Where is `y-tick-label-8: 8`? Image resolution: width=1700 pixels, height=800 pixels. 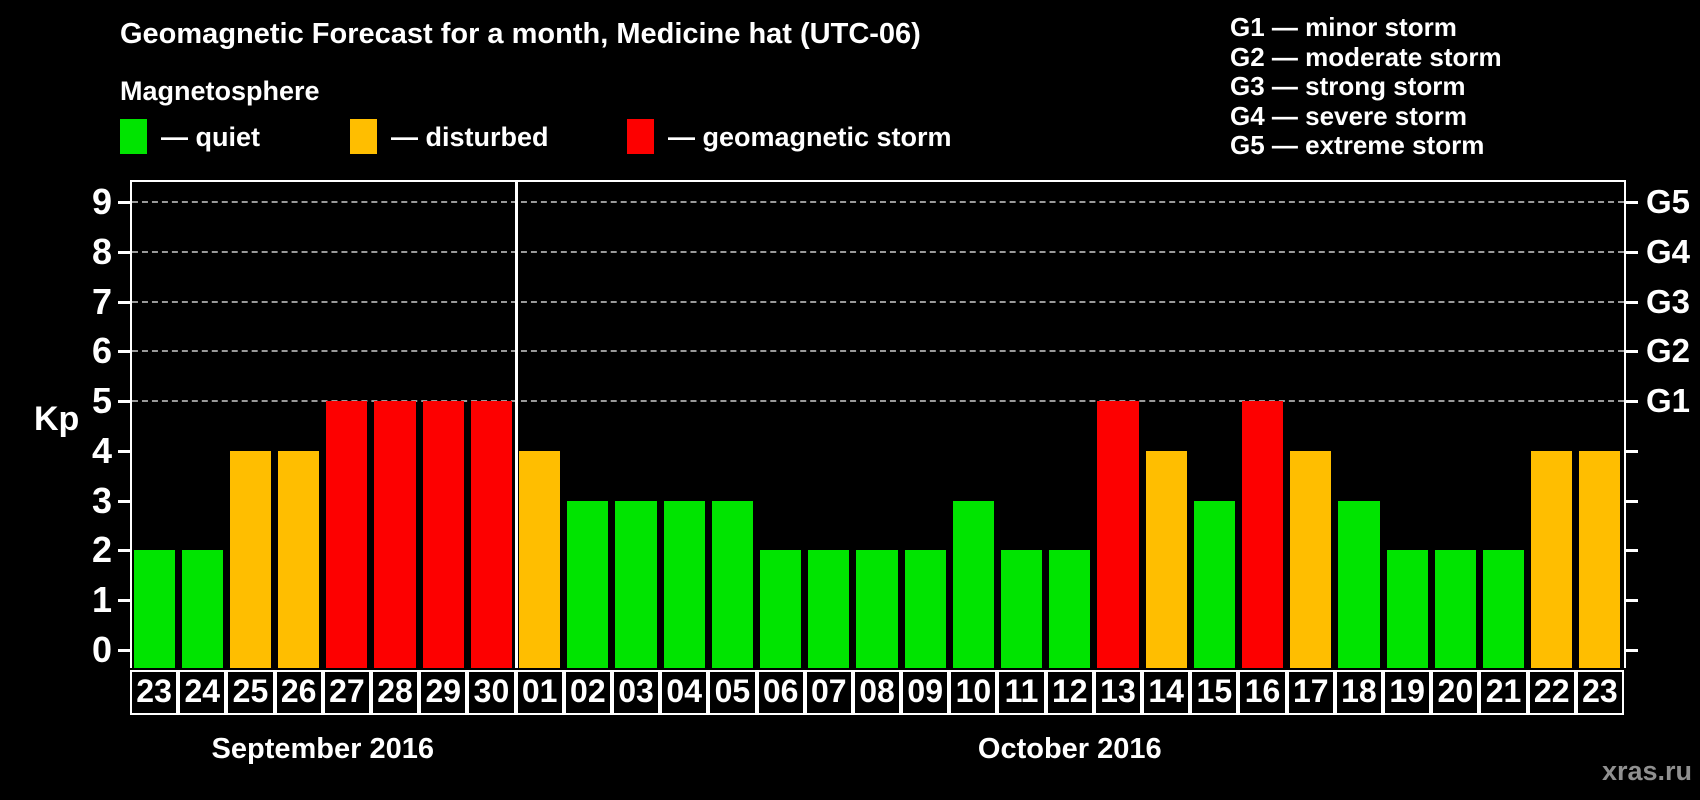
y-tick-label-8: 8 is located at coordinates (101, 251).